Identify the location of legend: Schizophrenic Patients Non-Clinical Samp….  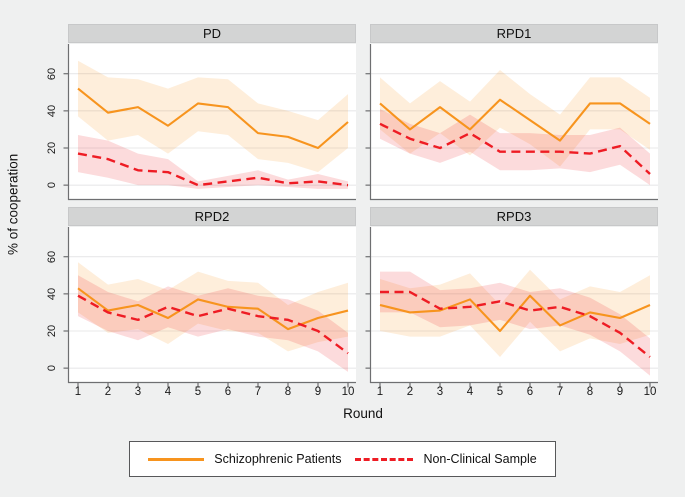
(342, 459).